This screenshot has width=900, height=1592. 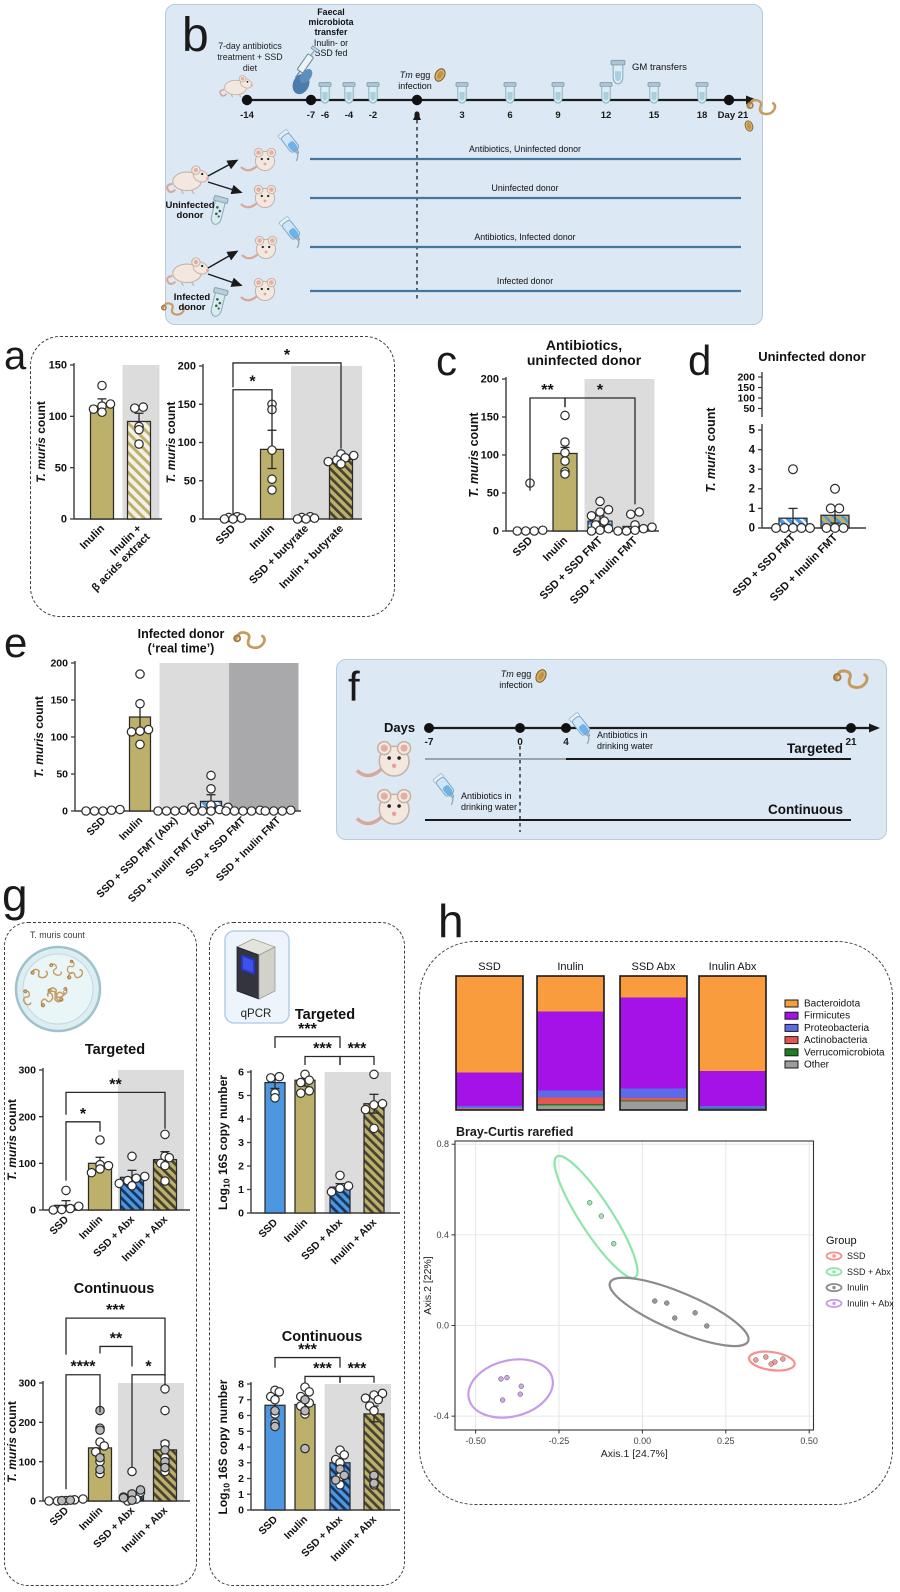 What do you see at coordinates (752, 490) in the screenshot?
I see `y-tick-label: 2` at bounding box center [752, 490].